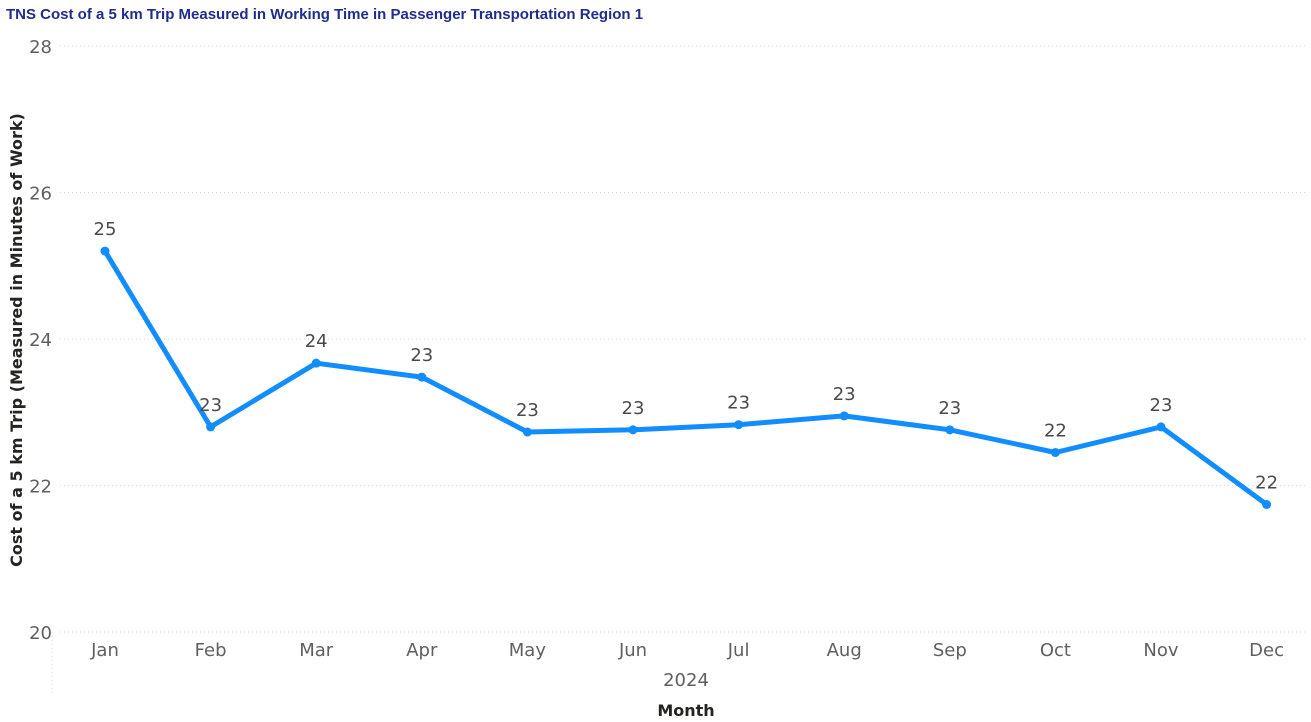 The height and width of the screenshot is (722, 1311). Describe the element at coordinates (687, 650) in the screenshot. I see `x-axis-ticks: Jan Feb Mar Apr May Jun Jul Aug Sep Oct Nov Dec` at that location.